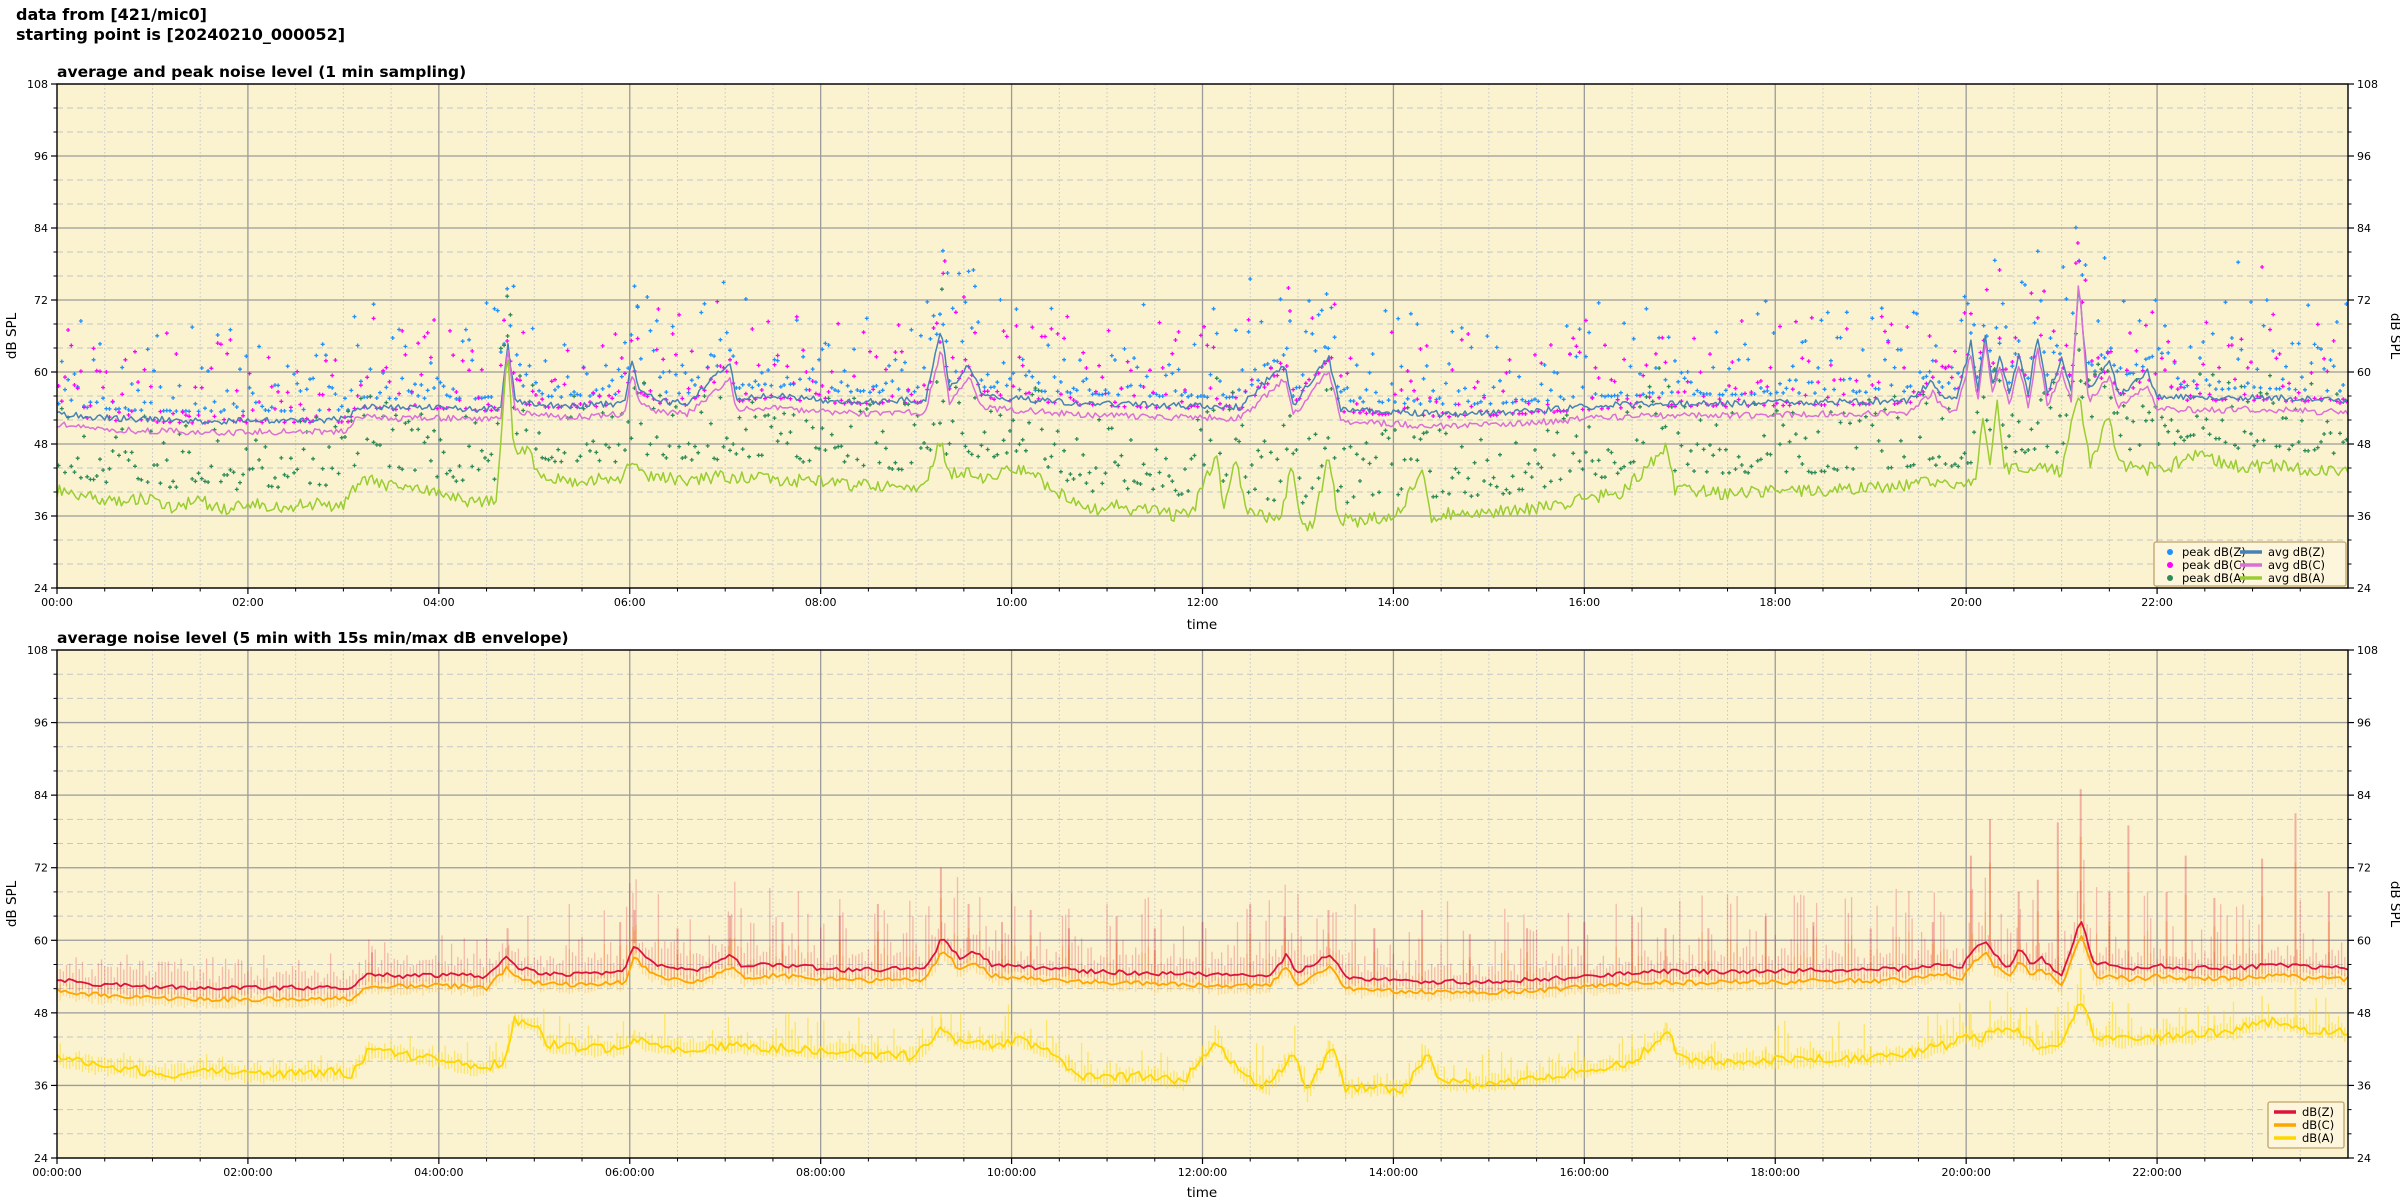 This screenshot has width=2400, height=1200. I want to click on xtick: 10:00:00, so click(1011, 1172).